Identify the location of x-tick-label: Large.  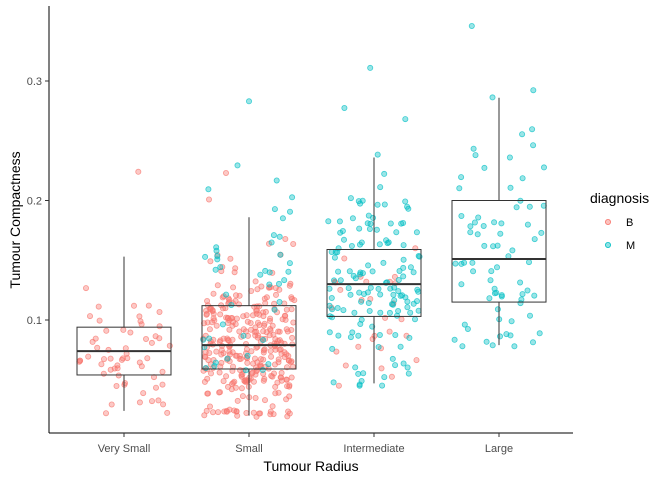
(499, 449).